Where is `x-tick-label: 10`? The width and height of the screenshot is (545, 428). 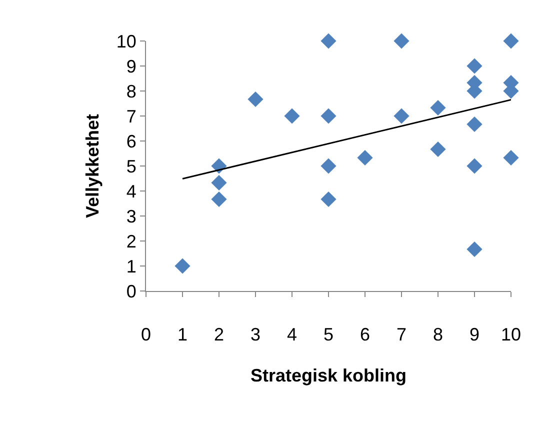
x-tick-label: 10 is located at coordinates (511, 334).